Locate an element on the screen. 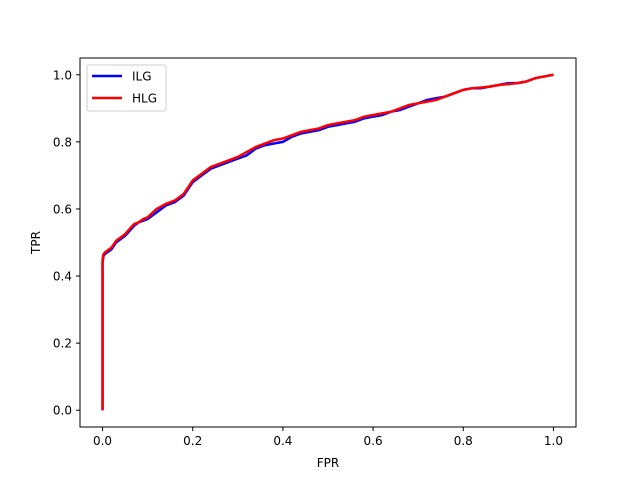 The image size is (640, 480). y-axis-ticks: 0.0 0.2 0.4 0.6 0.8 1.0 is located at coordinates (66, 243).